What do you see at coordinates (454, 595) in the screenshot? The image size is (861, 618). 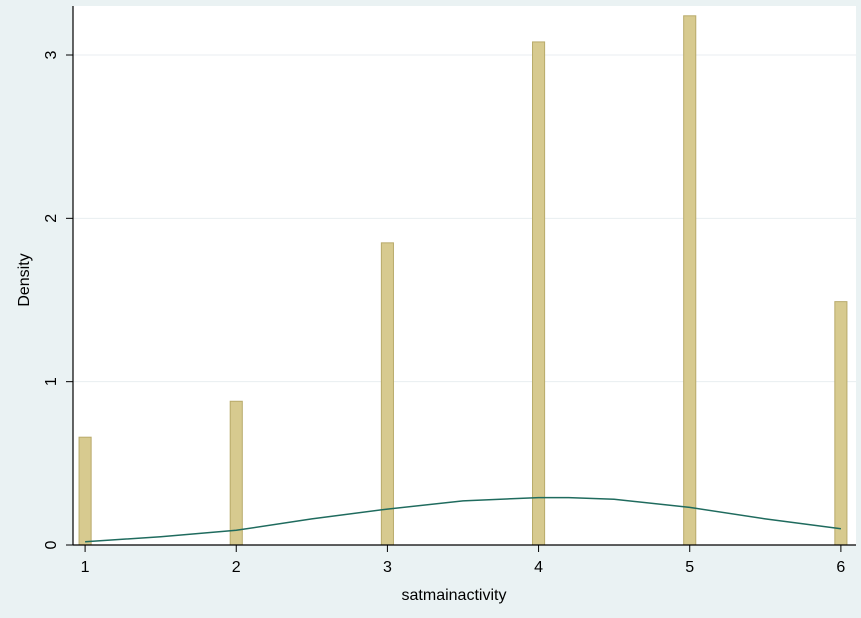 I see `x-axis-label: satmainactivity` at bounding box center [454, 595].